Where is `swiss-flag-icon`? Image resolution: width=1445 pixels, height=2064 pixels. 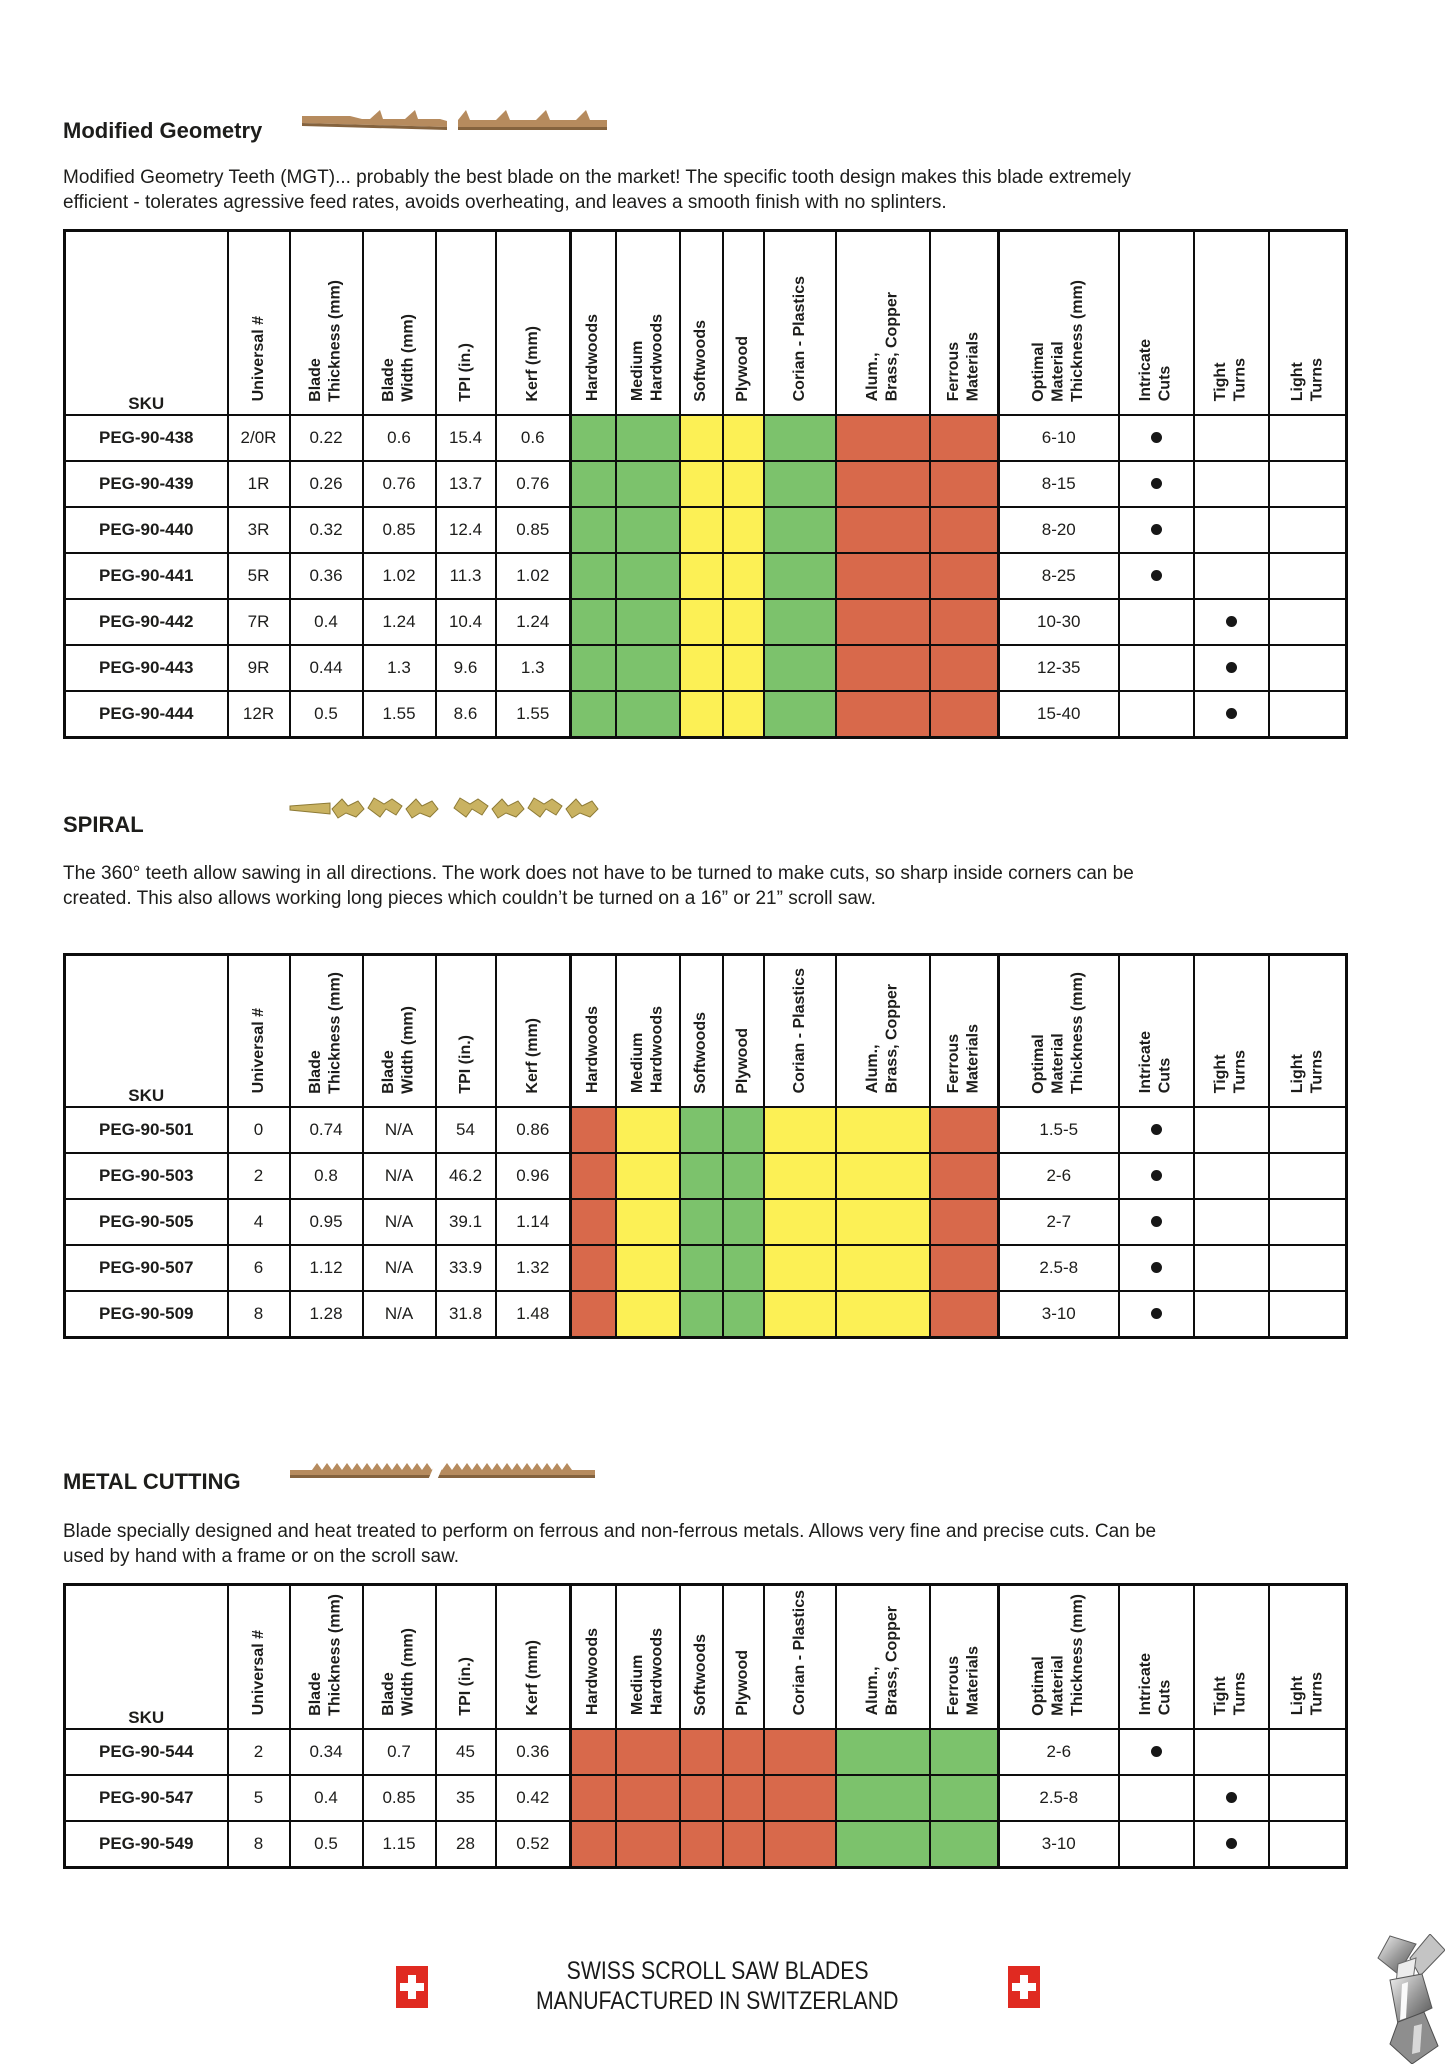
swiss-flag-icon is located at coordinates (412, 1987).